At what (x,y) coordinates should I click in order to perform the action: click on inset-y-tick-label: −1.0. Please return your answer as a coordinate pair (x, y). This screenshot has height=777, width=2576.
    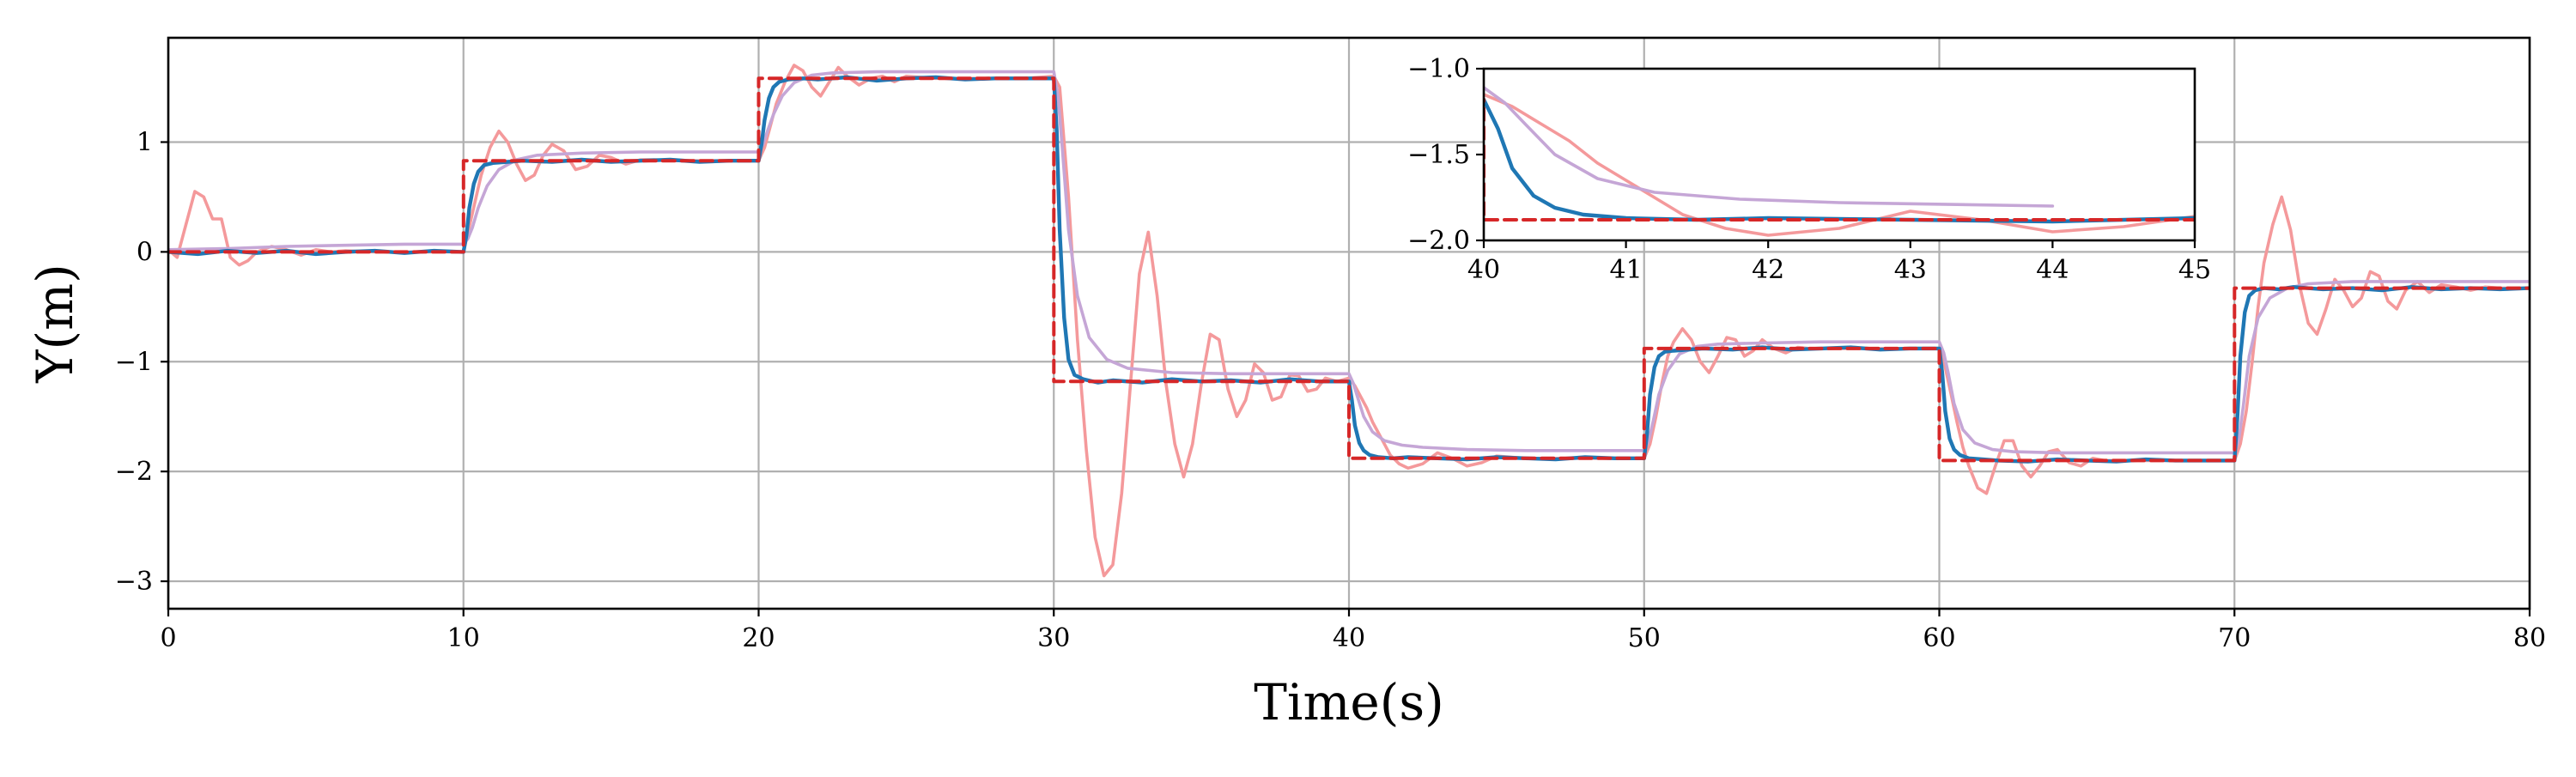
    Looking at the image, I should click on (1438, 69).